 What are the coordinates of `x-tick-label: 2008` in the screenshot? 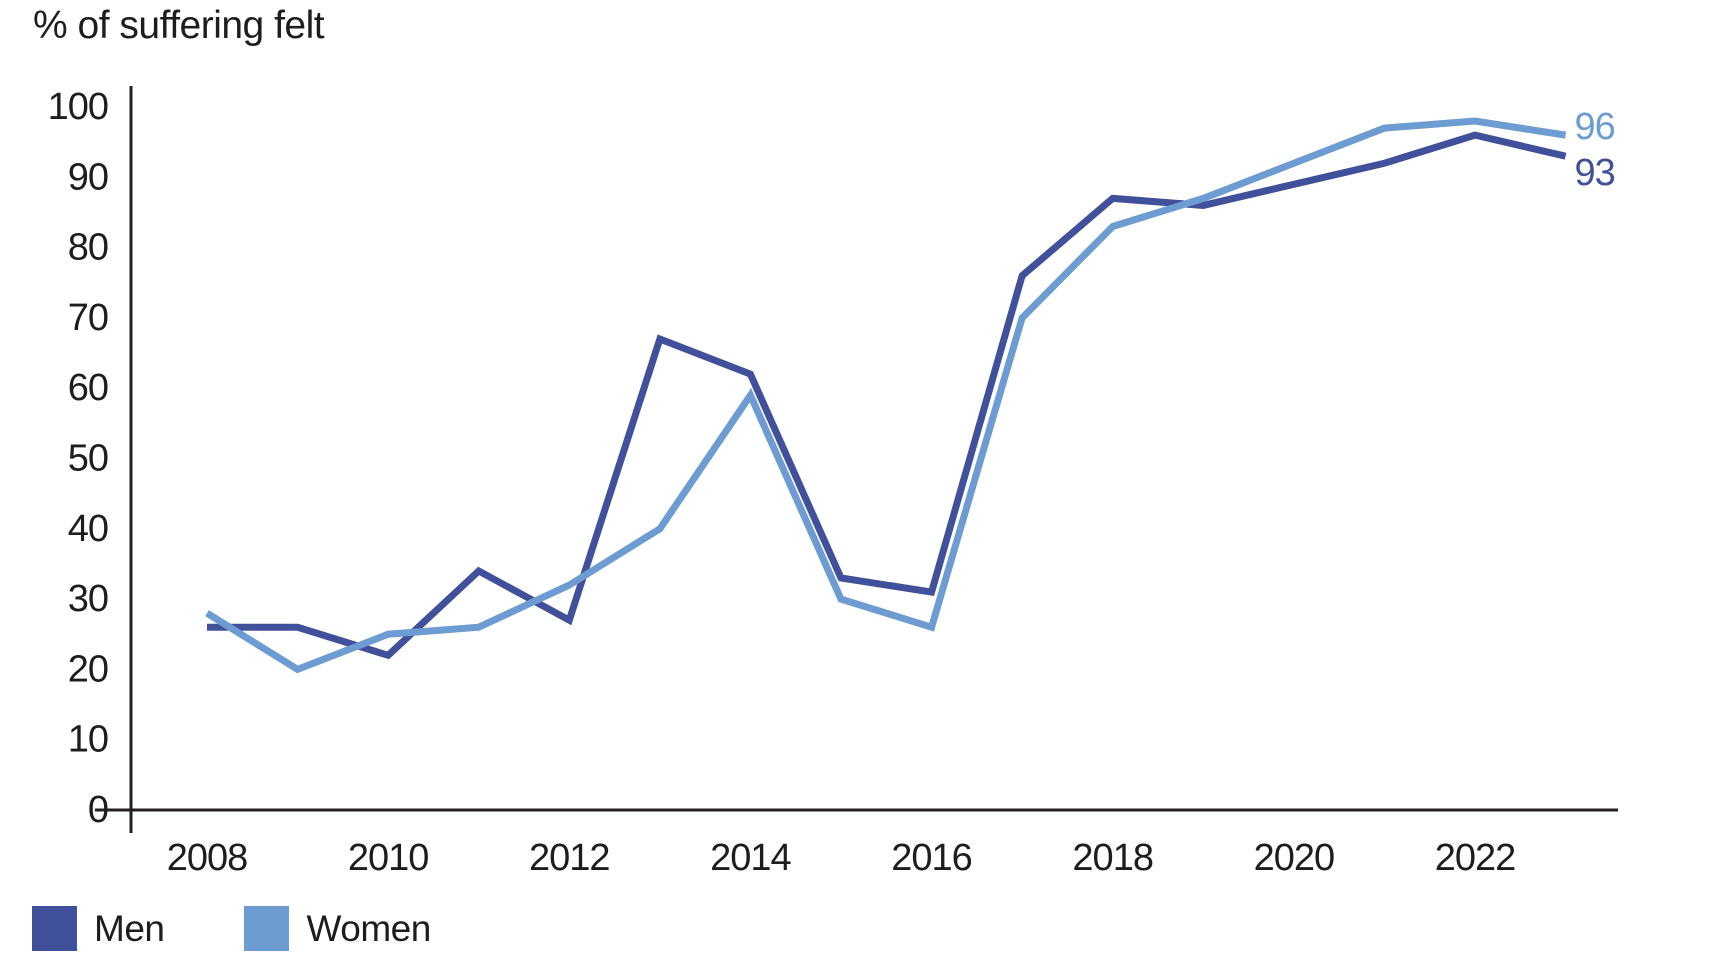 It's located at (207, 858).